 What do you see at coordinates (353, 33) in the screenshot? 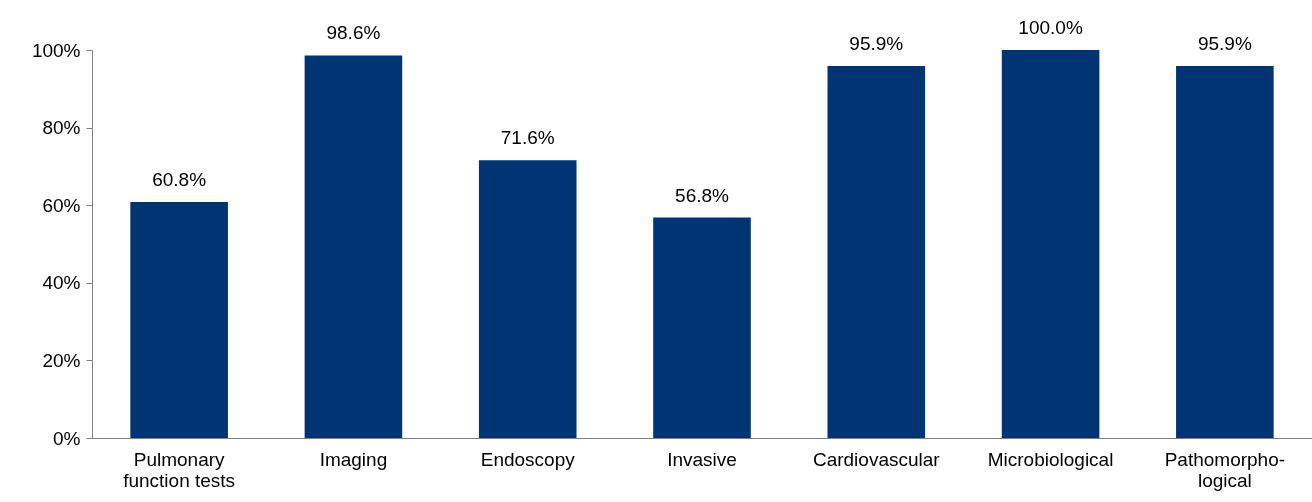
I see `data-label: 98.6%` at bounding box center [353, 33].